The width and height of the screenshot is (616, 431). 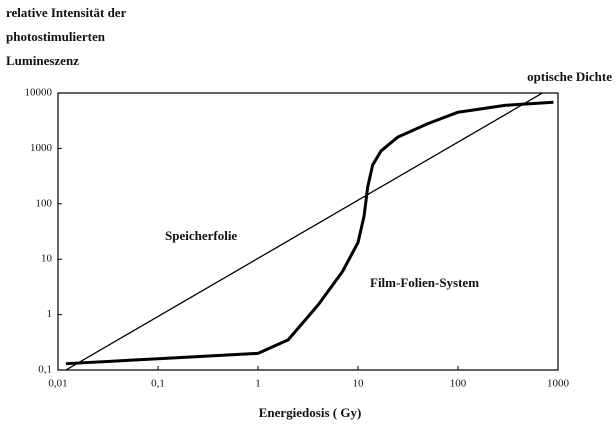 I want to click on x-tick-label: 10, so click(x=359, y=384).